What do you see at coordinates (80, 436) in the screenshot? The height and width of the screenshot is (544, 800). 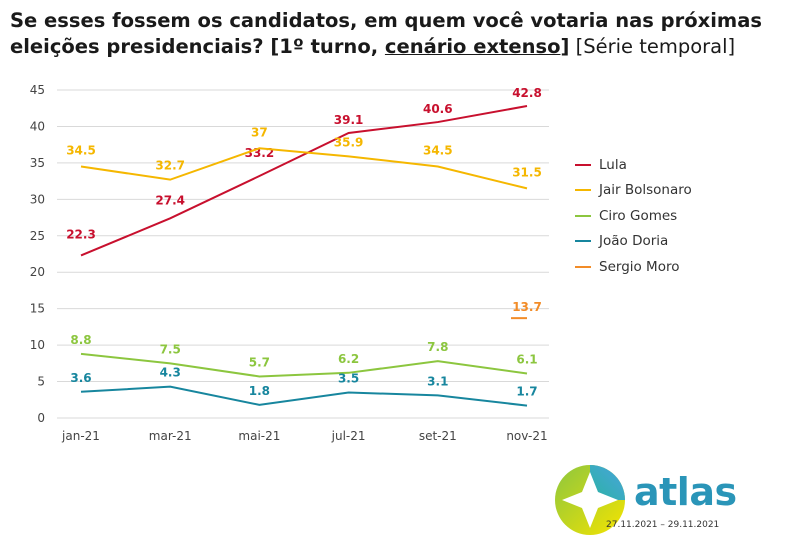 I see `x-tick-label: jan-21` at bounding box center [80, 436].